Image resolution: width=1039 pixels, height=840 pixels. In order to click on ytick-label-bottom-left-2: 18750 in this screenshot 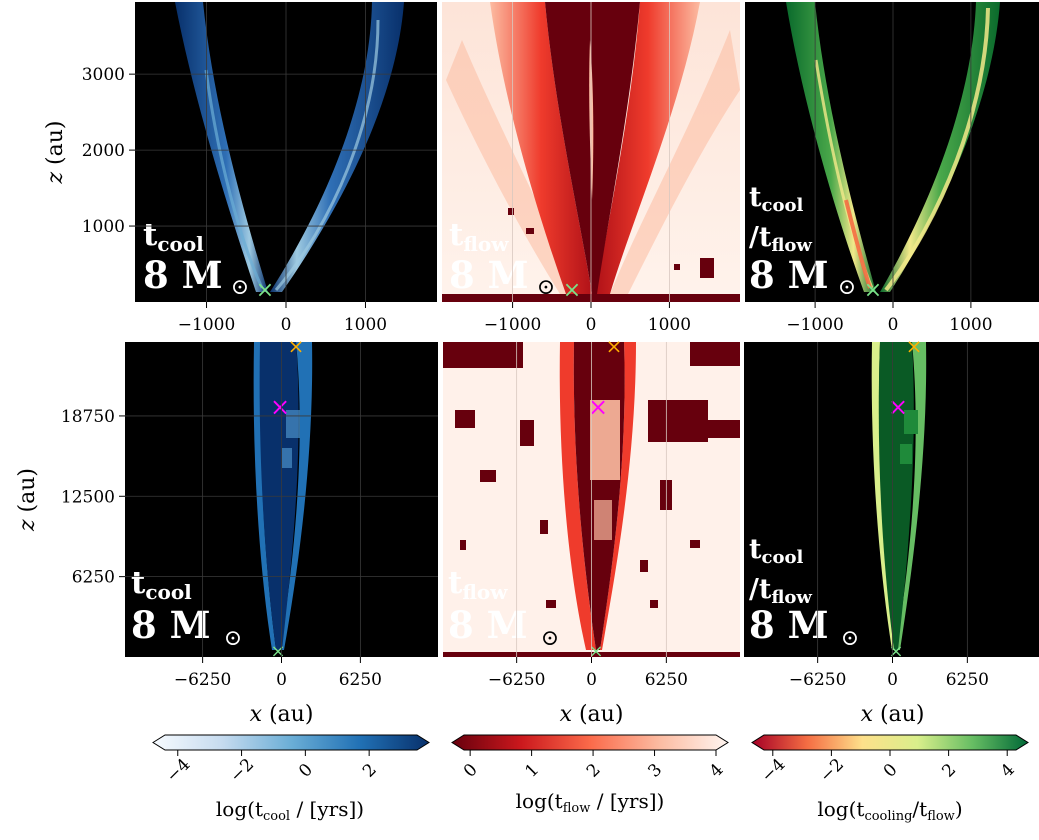, I will do `click(88, 417)`.